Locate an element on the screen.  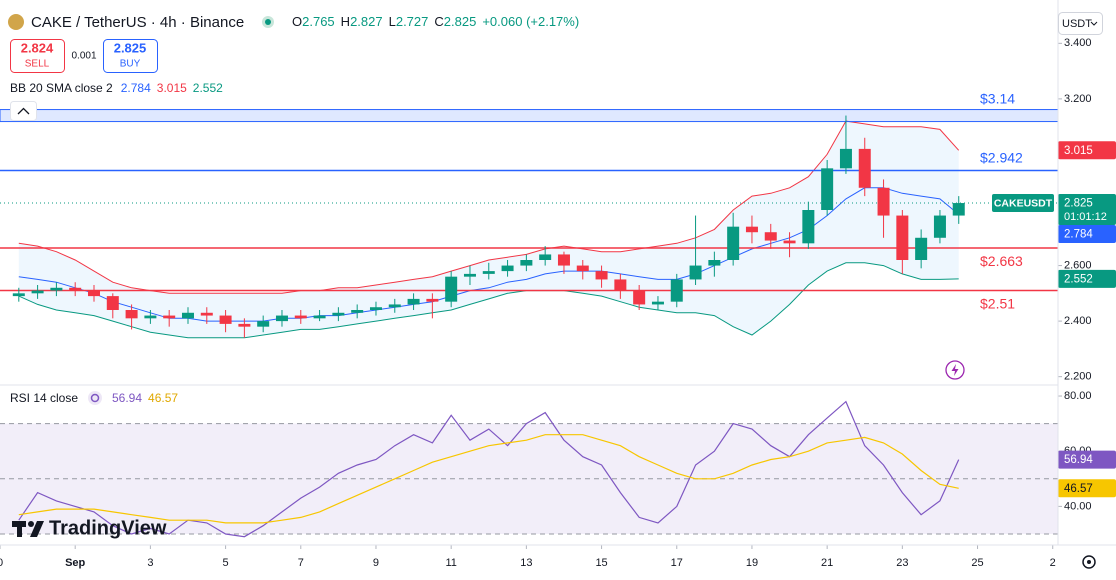
y-tick-label: 2.200 is located at coordinates (1078, 377).